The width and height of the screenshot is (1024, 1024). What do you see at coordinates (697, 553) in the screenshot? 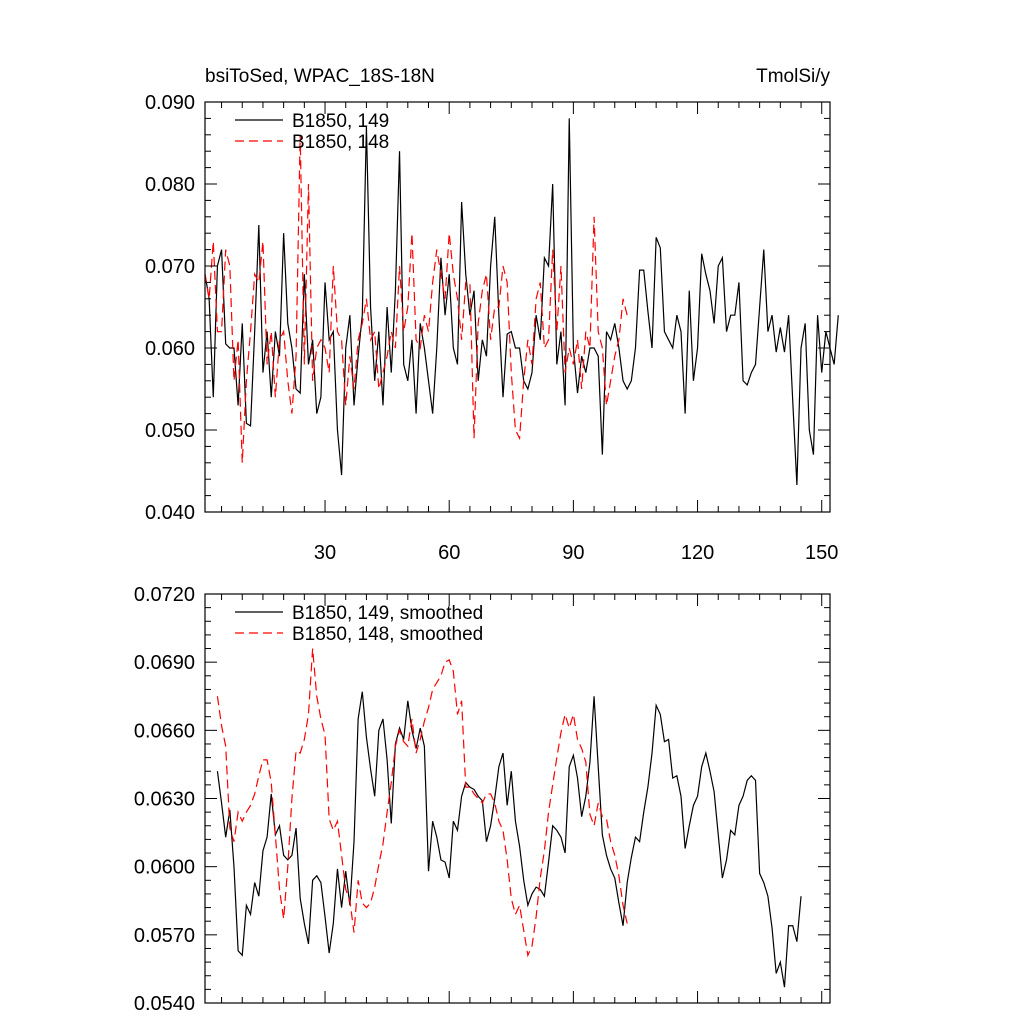
I see `x-tick-label: 120` at bounding box center [697, 553].